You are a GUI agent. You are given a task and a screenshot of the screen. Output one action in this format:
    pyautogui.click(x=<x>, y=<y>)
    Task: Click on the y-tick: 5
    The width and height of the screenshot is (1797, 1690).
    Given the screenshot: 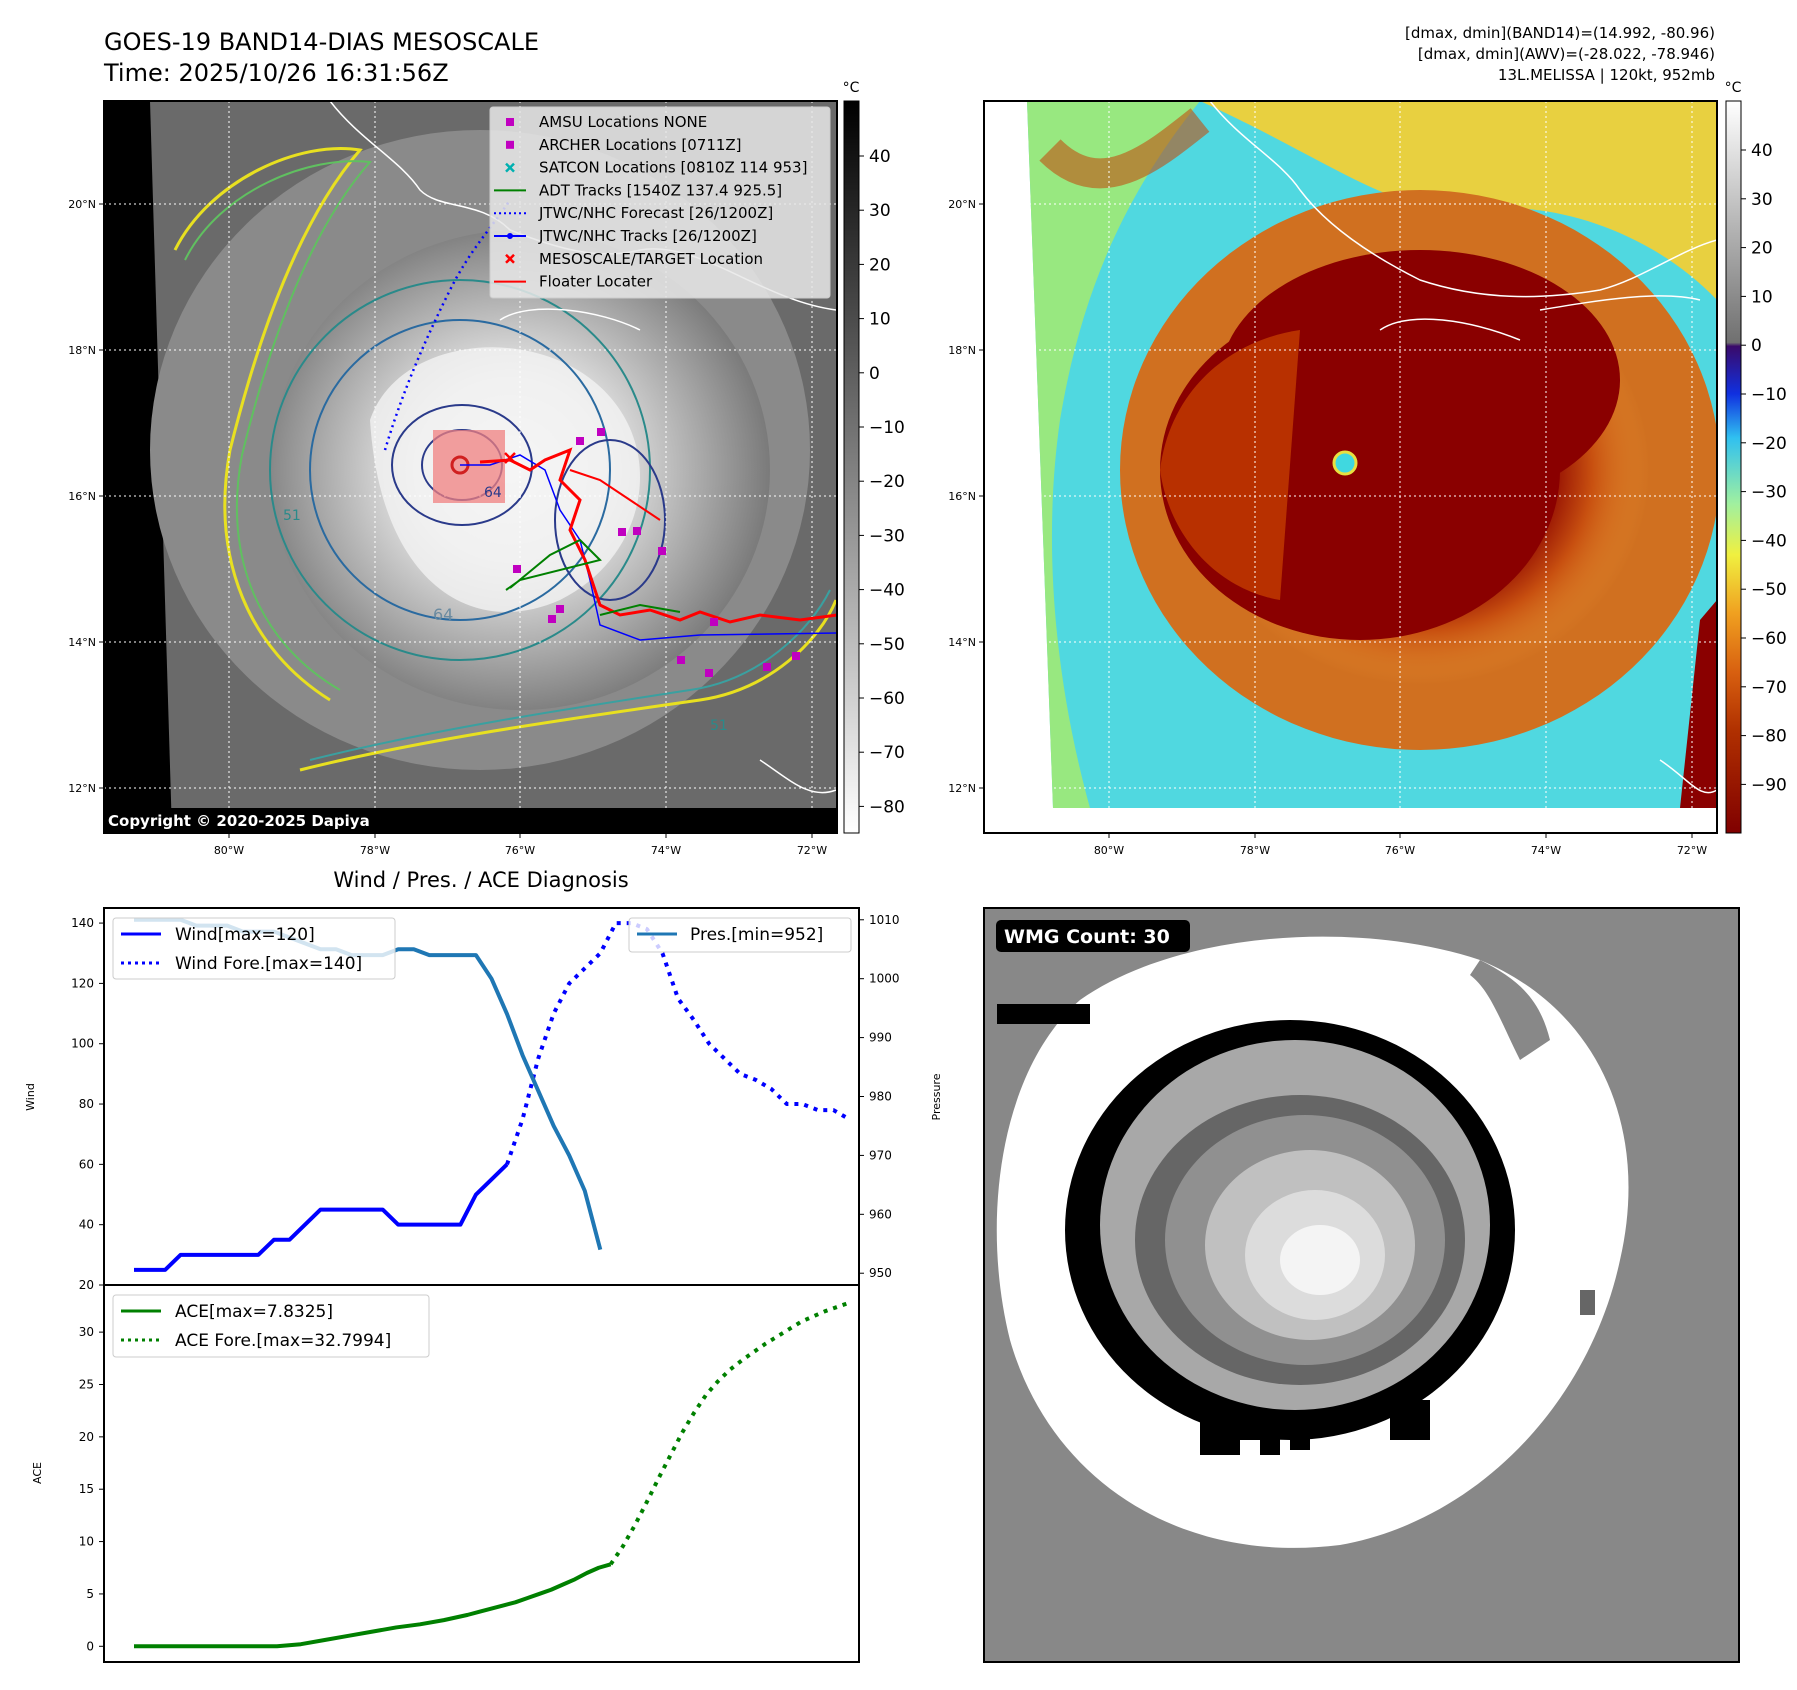 What is the action you would take?
    pyautogui.click(x=90, y=1594)
    